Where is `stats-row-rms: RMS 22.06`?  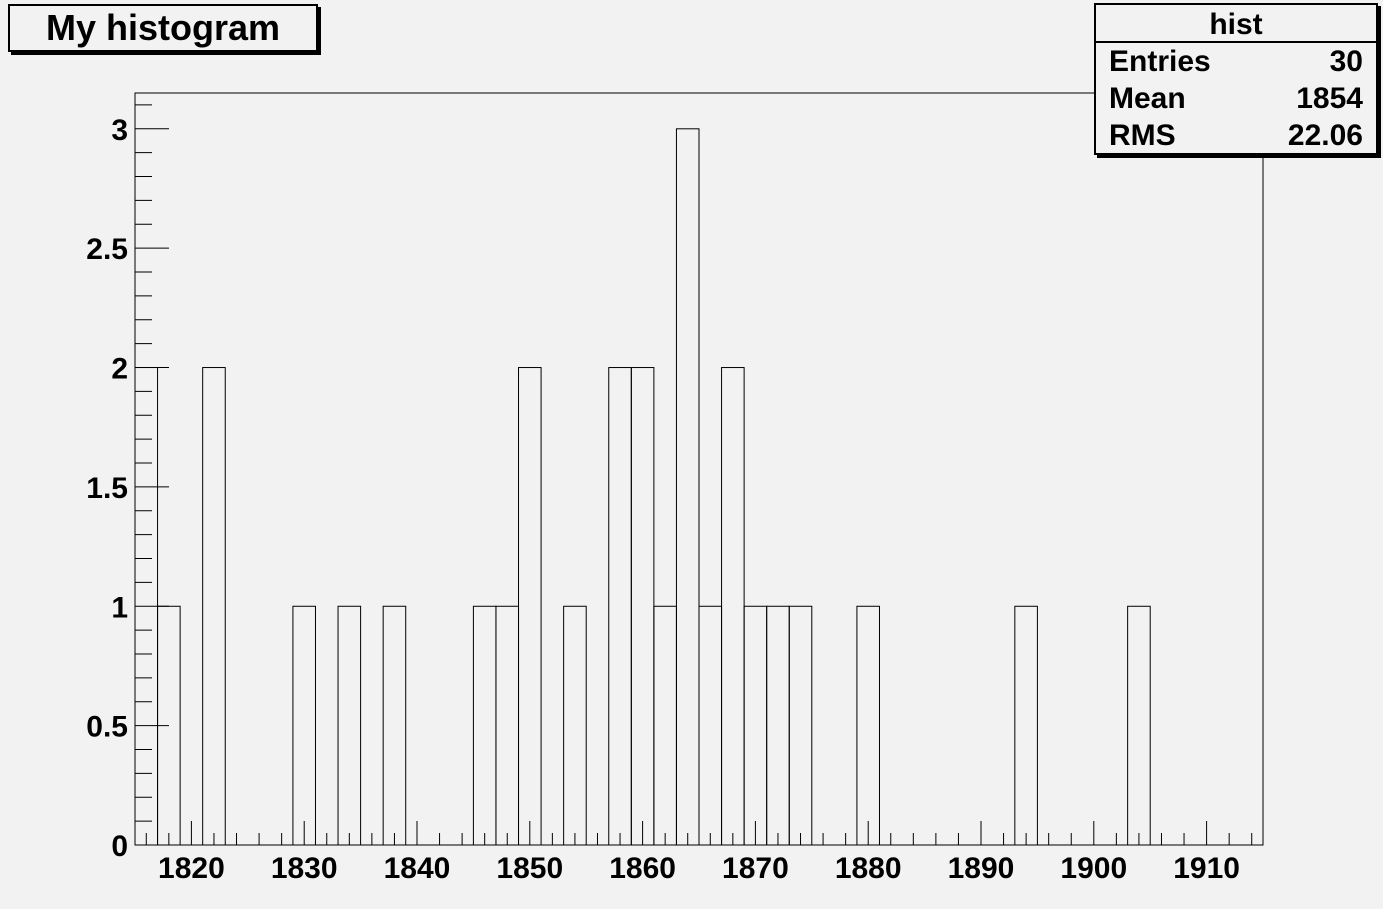 stats-row-rms: RMS 22.06 is located at coordinates (1236, 135).